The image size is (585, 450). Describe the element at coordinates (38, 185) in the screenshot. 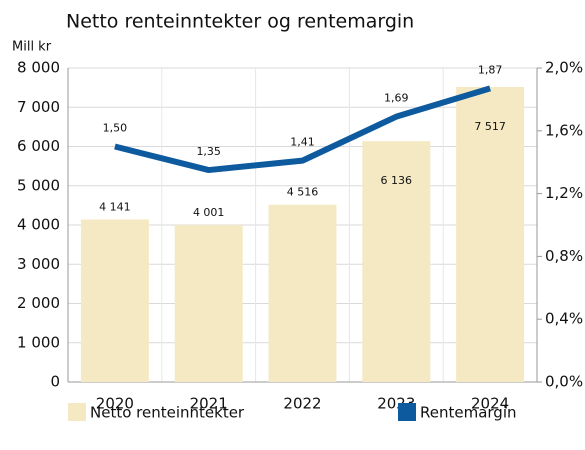

I see `y-tick-label: 5 000` at that location.